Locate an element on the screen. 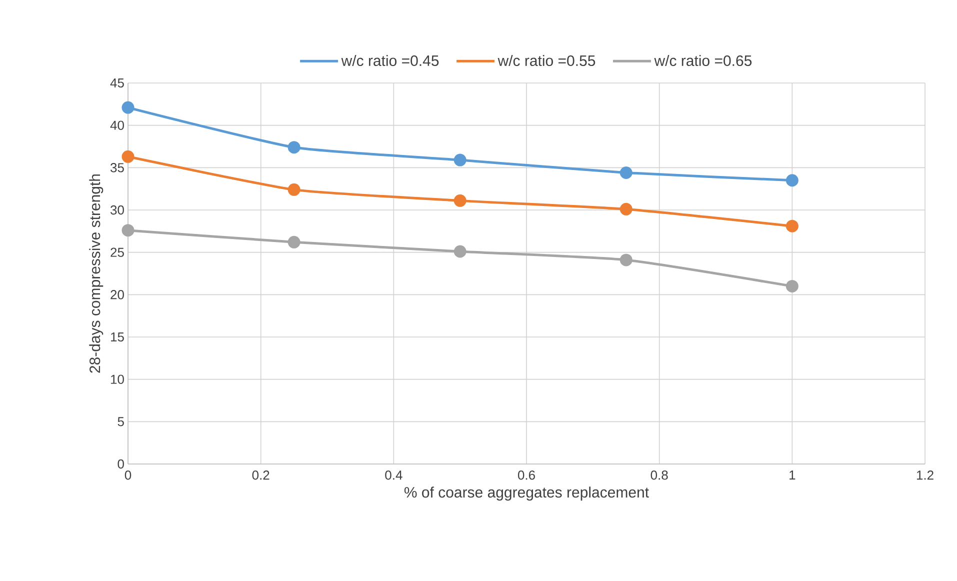 This screenshot has height=581, width=957. y-axis-title: 28-days compressive strength is located at coordinates (96, 273).